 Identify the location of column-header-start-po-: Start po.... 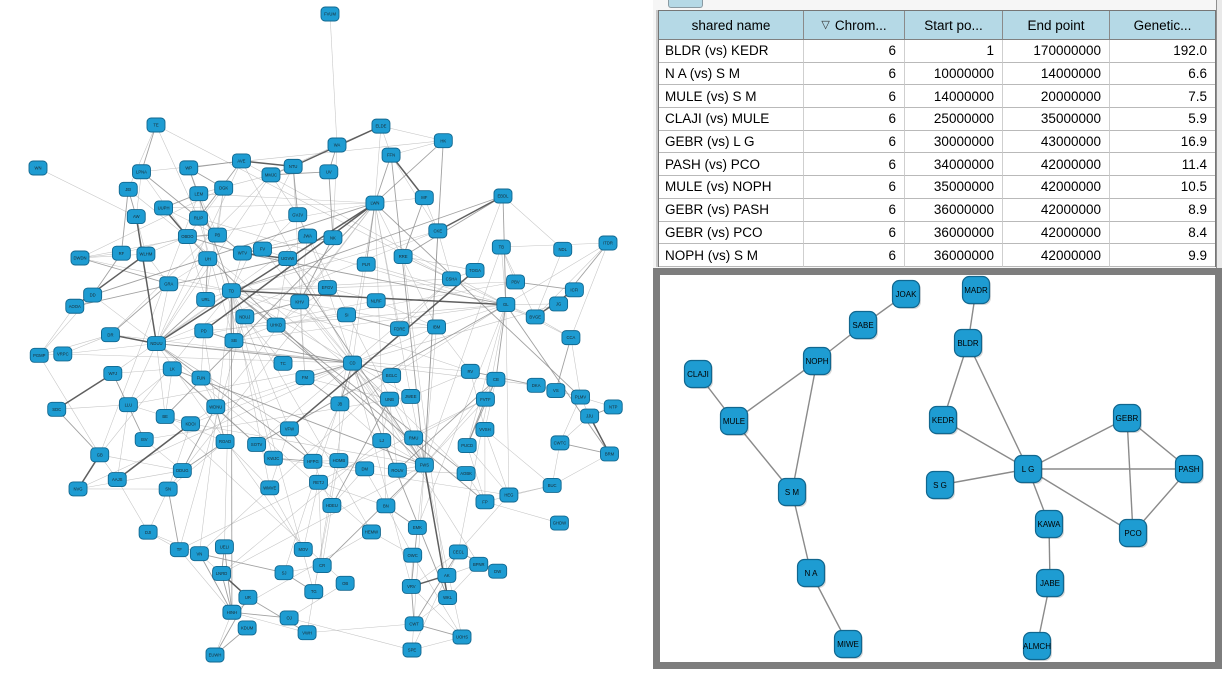
(954, 25).